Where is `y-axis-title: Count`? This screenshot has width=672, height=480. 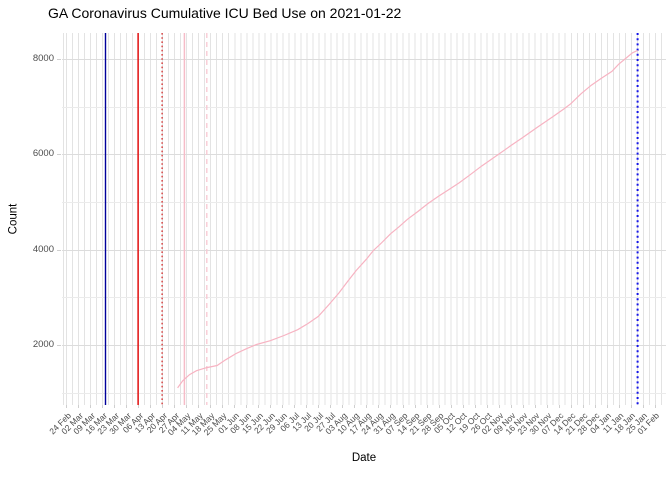 y-axis-title: Count is located at coordinates (13, 219).